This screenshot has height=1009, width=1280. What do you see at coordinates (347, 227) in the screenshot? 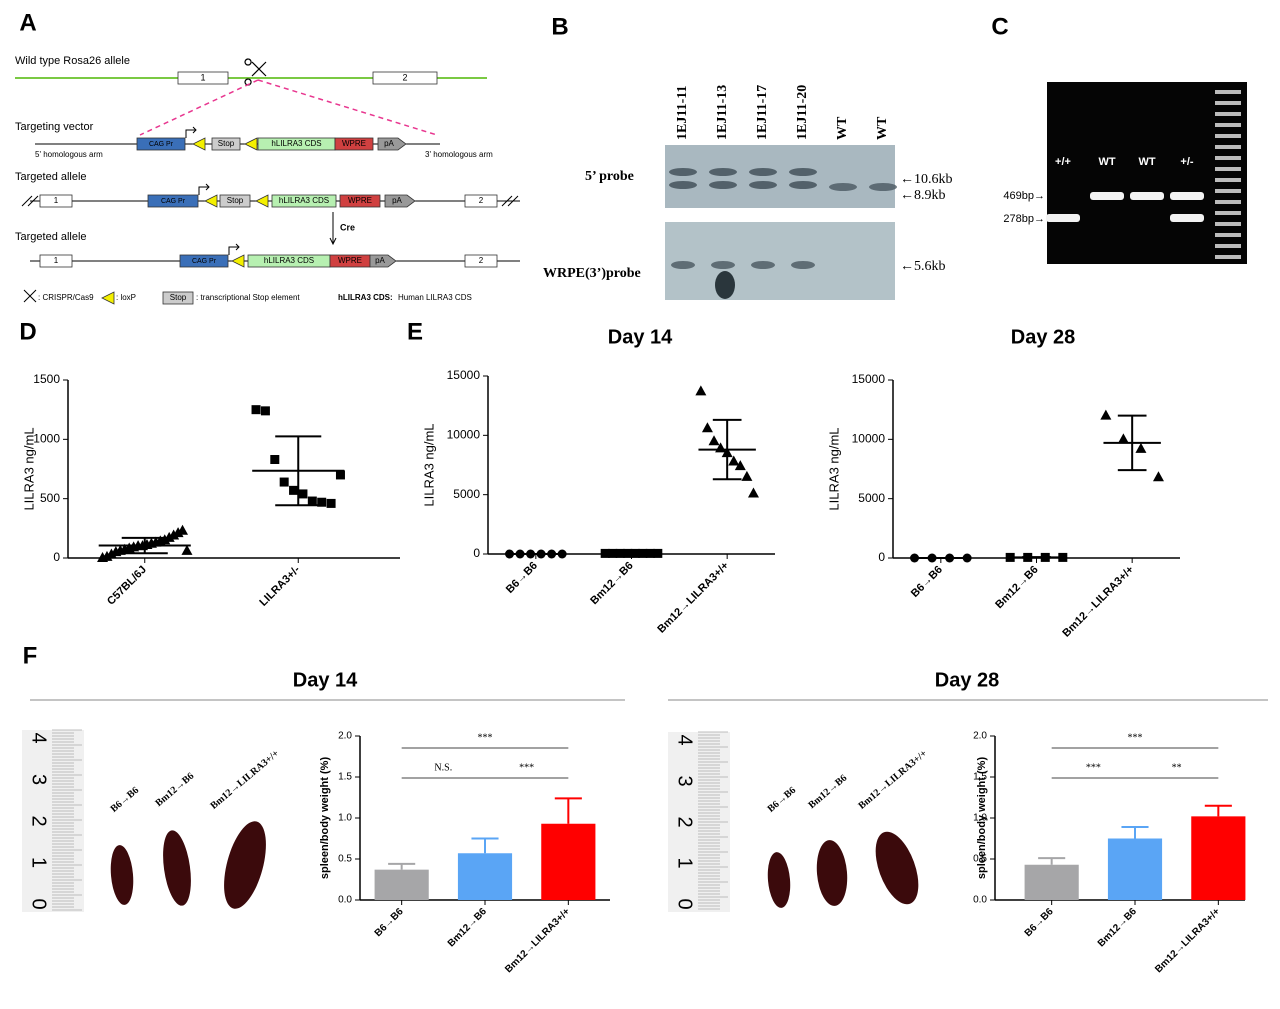
I see `label: Cre` at bounding box center [347, 227].